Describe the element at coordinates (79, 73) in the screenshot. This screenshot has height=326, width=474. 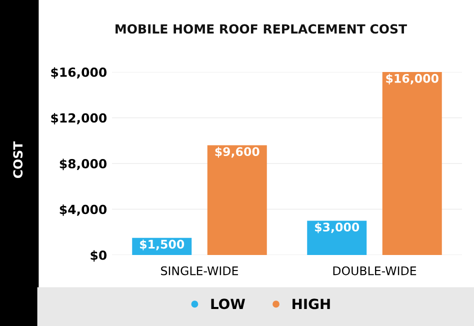
I see `y-tick-label: $16,000` at that location.